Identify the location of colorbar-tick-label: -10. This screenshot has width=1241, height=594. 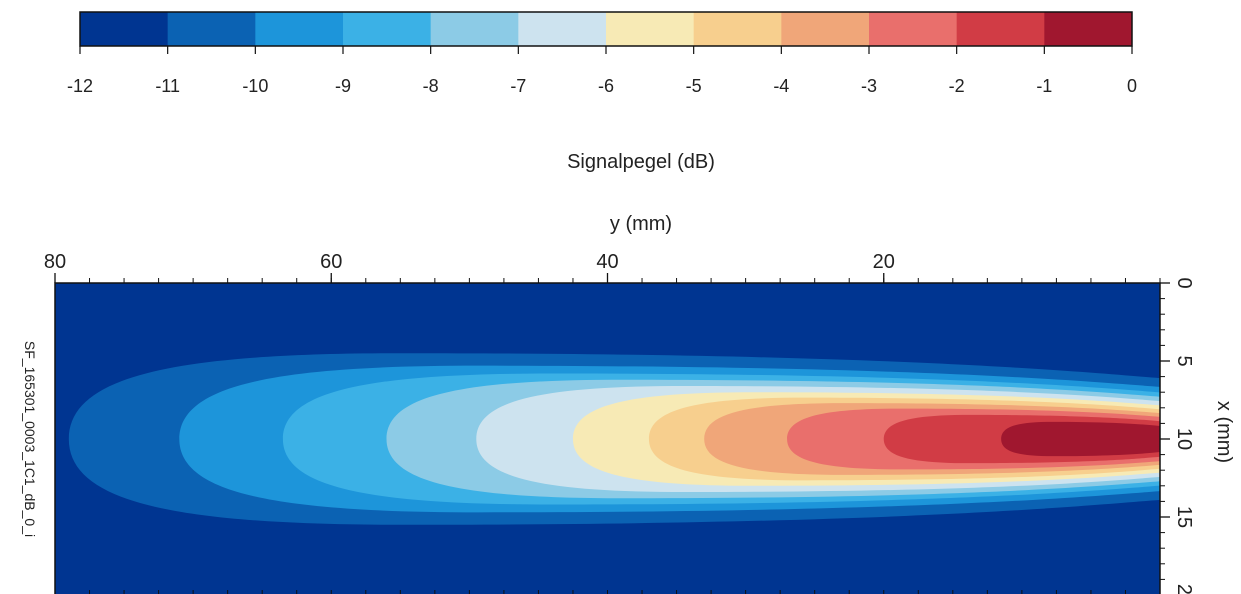
(255, 86).